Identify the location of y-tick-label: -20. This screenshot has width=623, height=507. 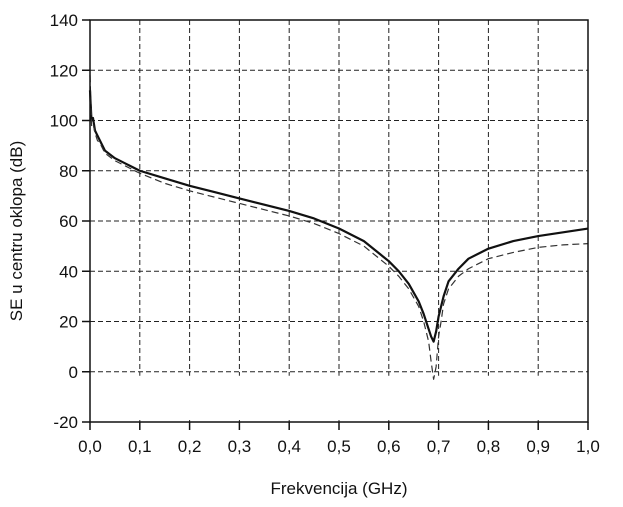
(65, 422).